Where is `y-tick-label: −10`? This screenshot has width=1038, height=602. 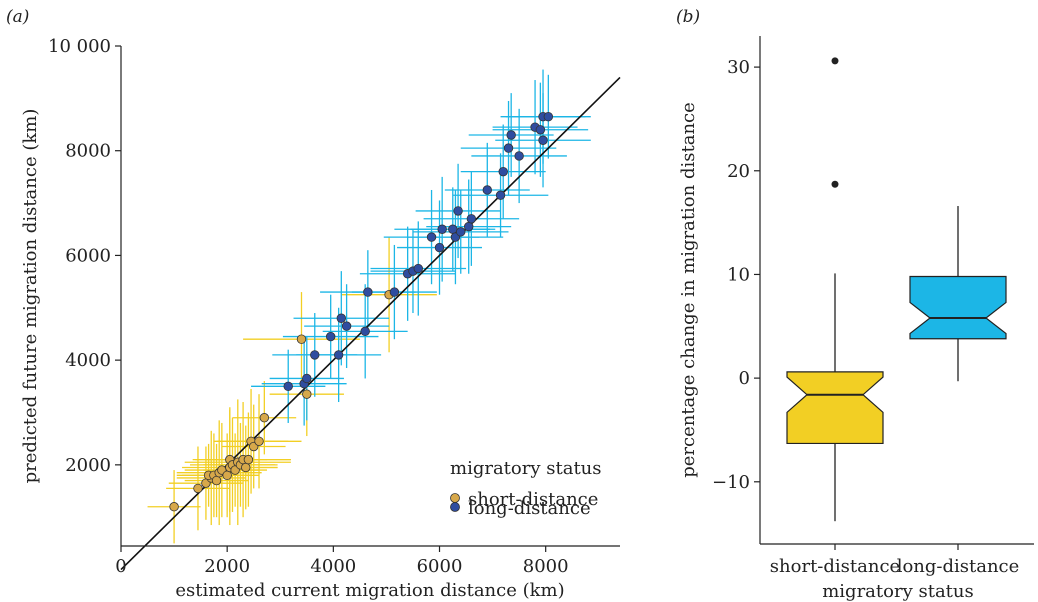
y-tick-label: −10 is located at coordinates (731, 482).